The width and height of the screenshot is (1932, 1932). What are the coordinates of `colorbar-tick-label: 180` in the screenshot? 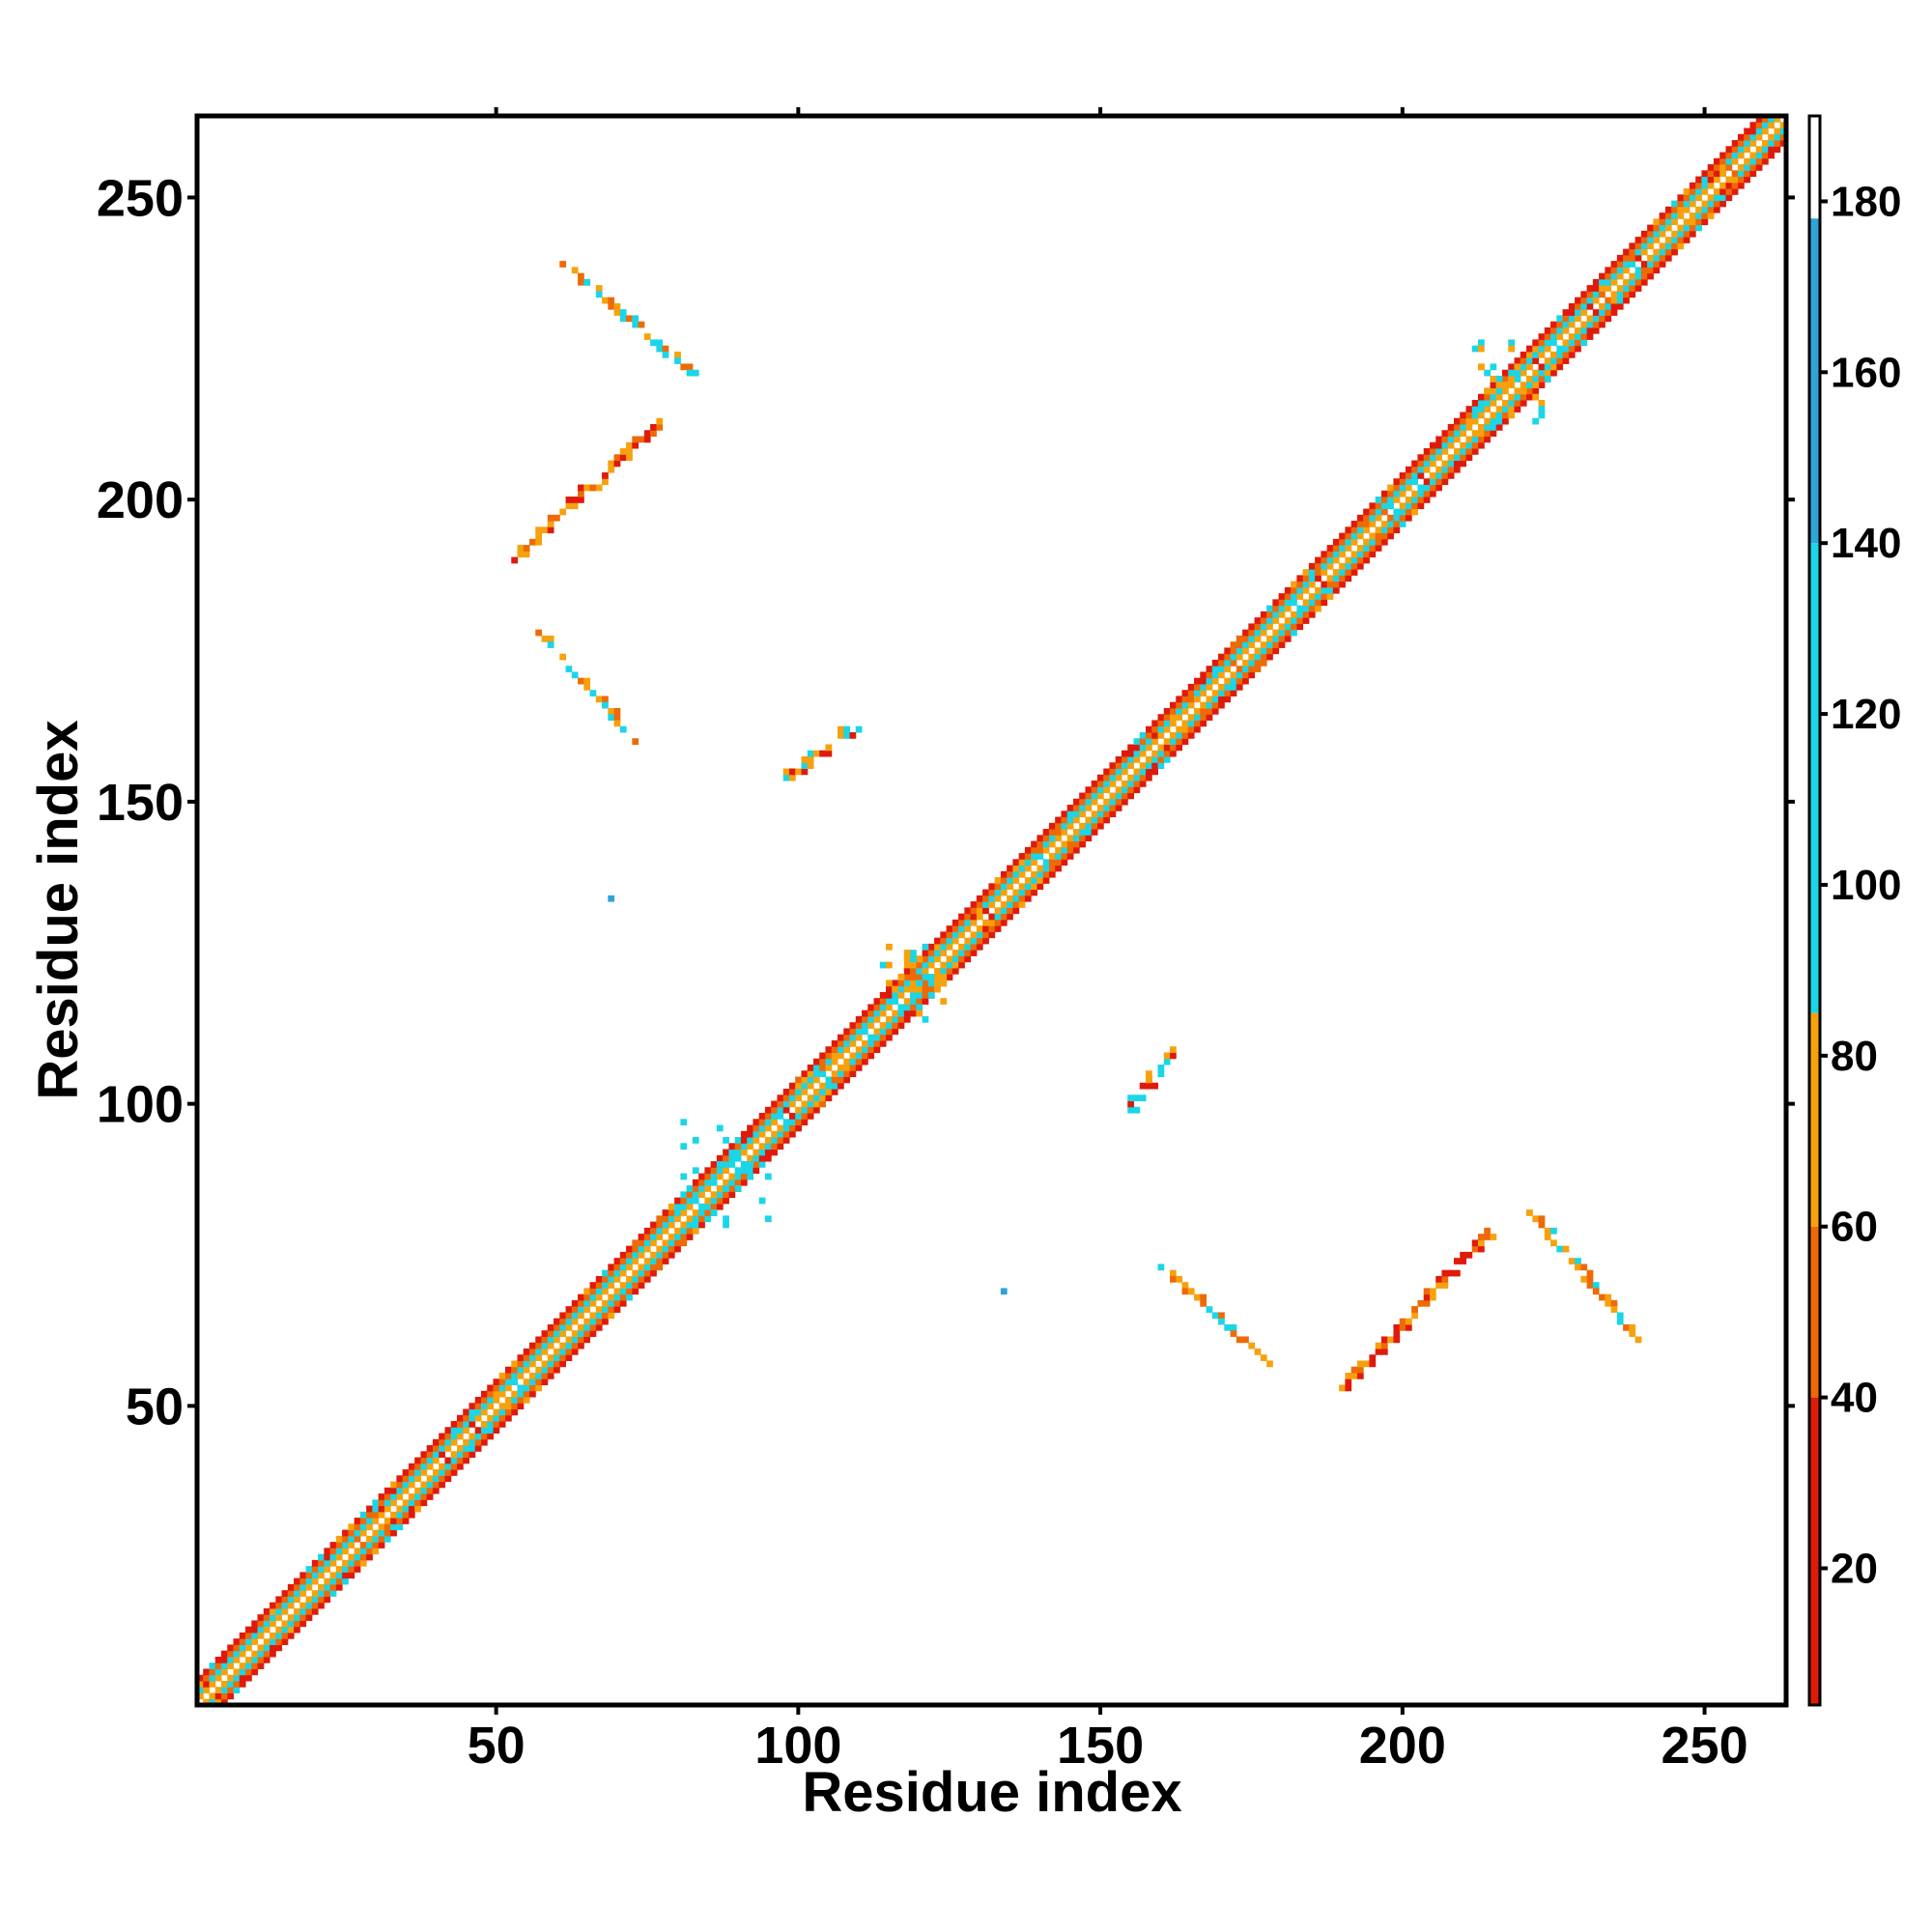 It's located at (1866, 201).